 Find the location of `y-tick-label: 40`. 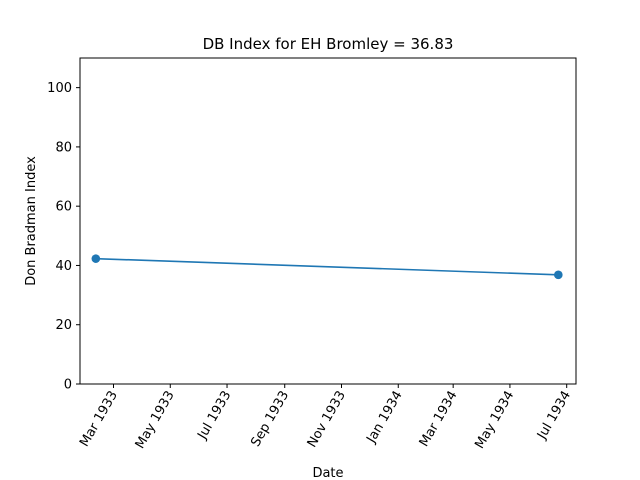

y-tick-label: 40 is located at coordinates (63, 266).